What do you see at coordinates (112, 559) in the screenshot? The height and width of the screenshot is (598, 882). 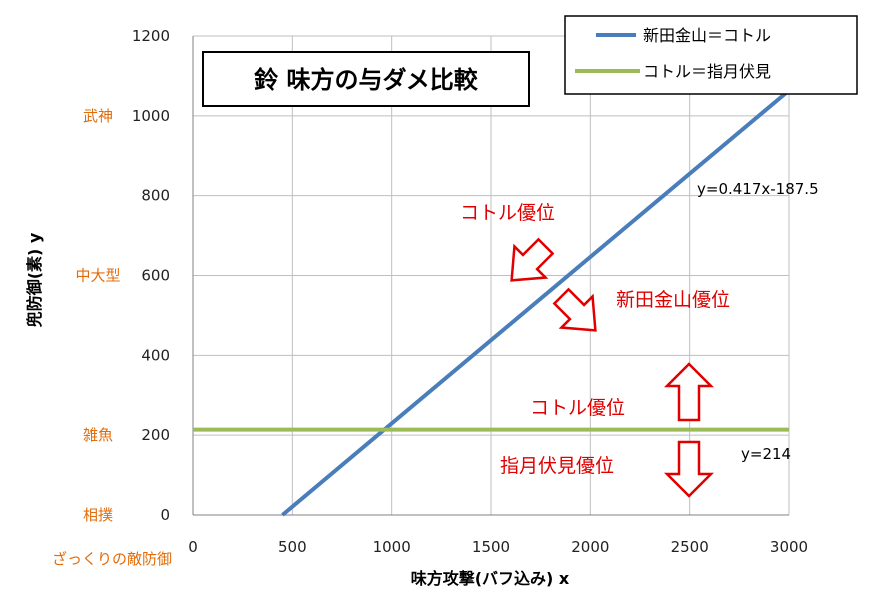 I see `y-category-caption: ざっくりの敵防御` at bounding box center [112, 559].